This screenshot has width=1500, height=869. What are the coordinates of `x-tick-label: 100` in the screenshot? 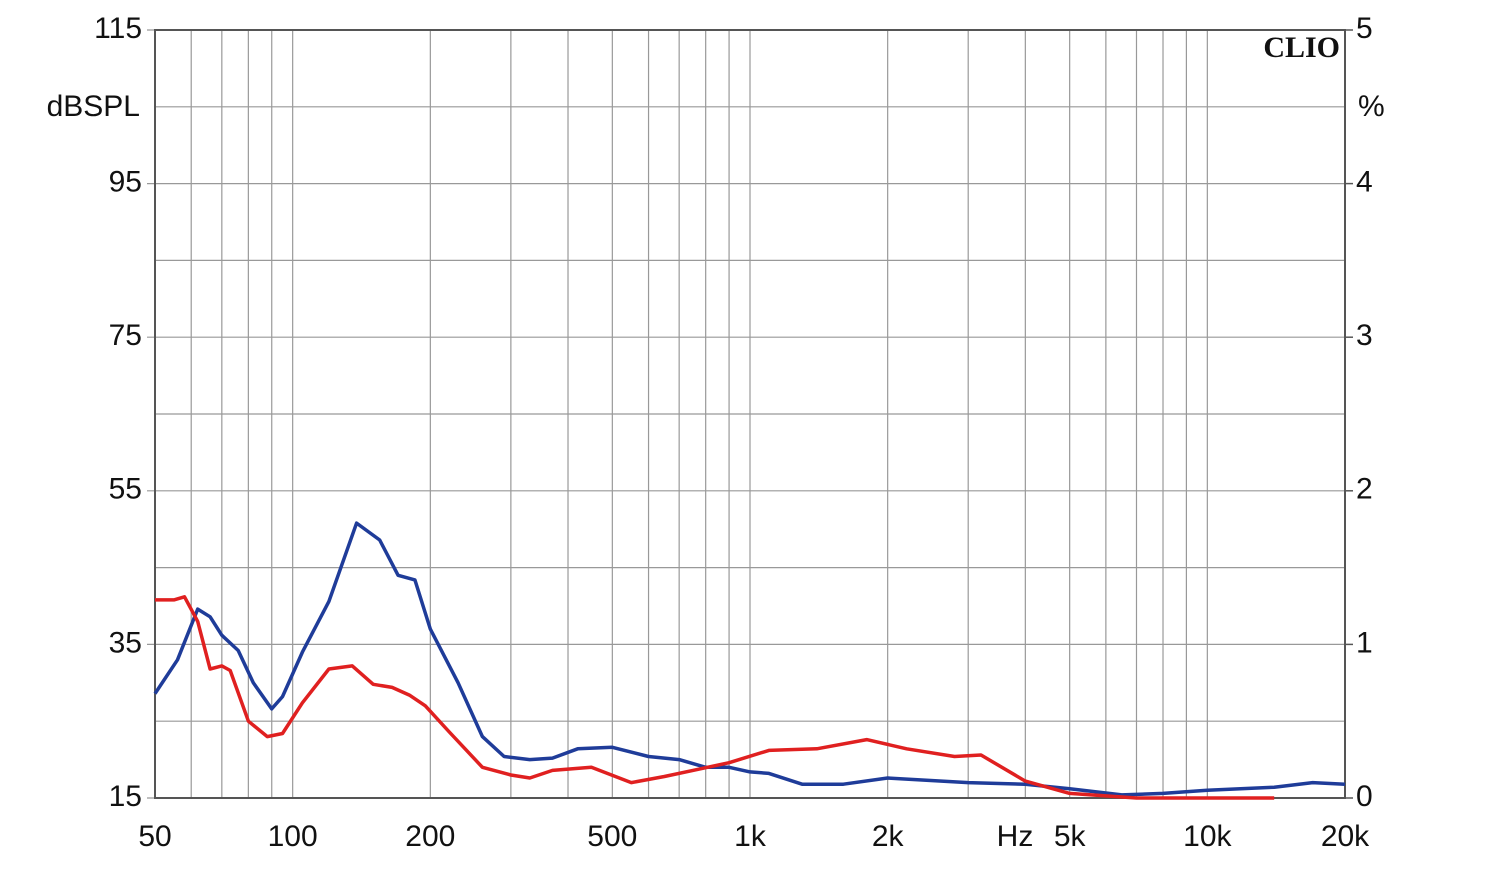 It's located at (293, 836).